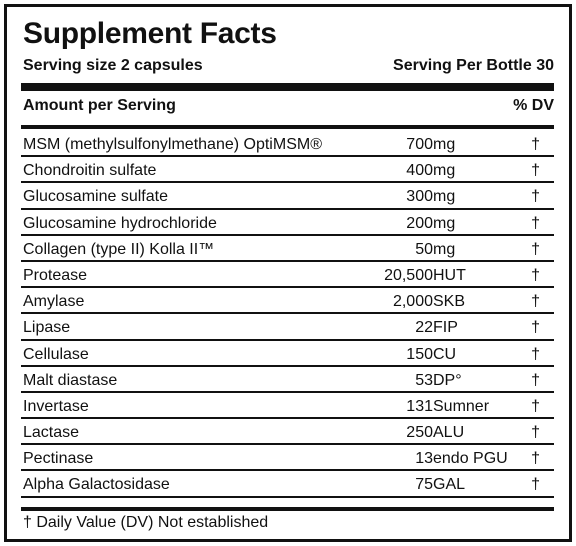 This screenshot has width=576, height=546. I want to click on ingredient-name: Lipase, so click(47, 328).